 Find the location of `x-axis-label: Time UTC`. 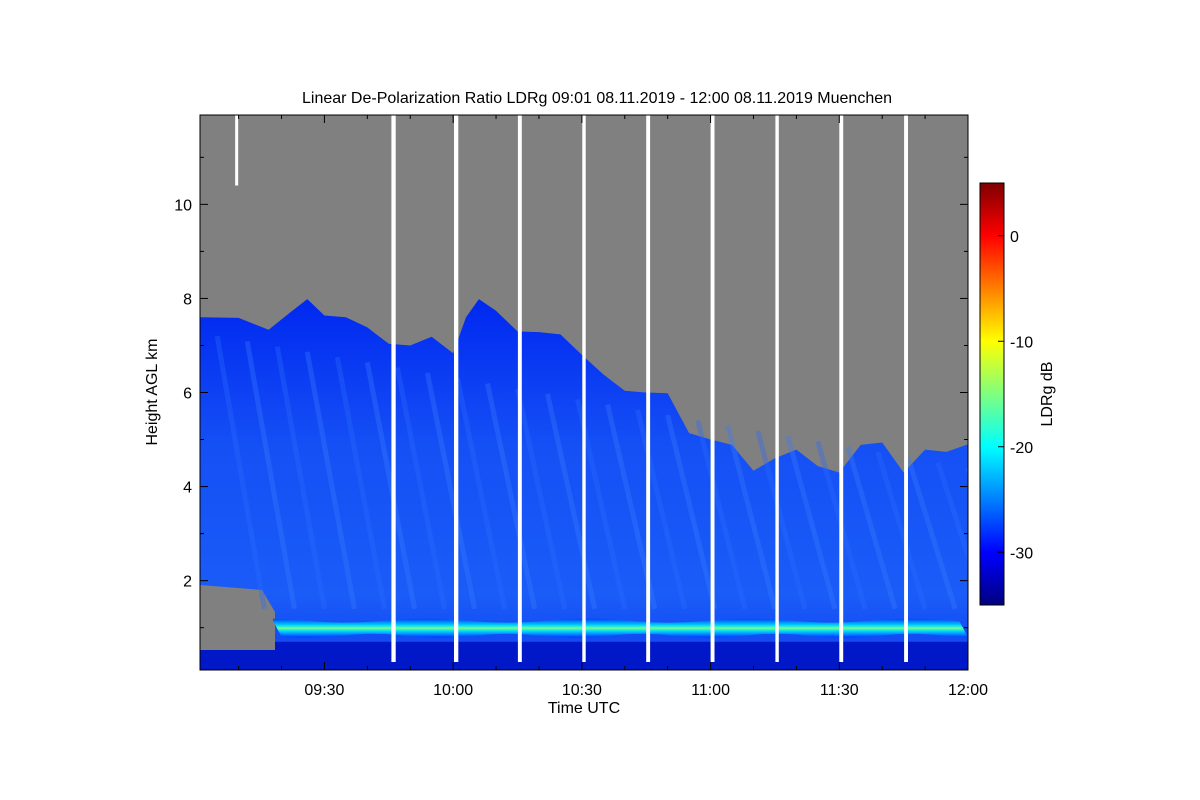

x-axis-label: Time UTC is located at coordinates (584, 708).